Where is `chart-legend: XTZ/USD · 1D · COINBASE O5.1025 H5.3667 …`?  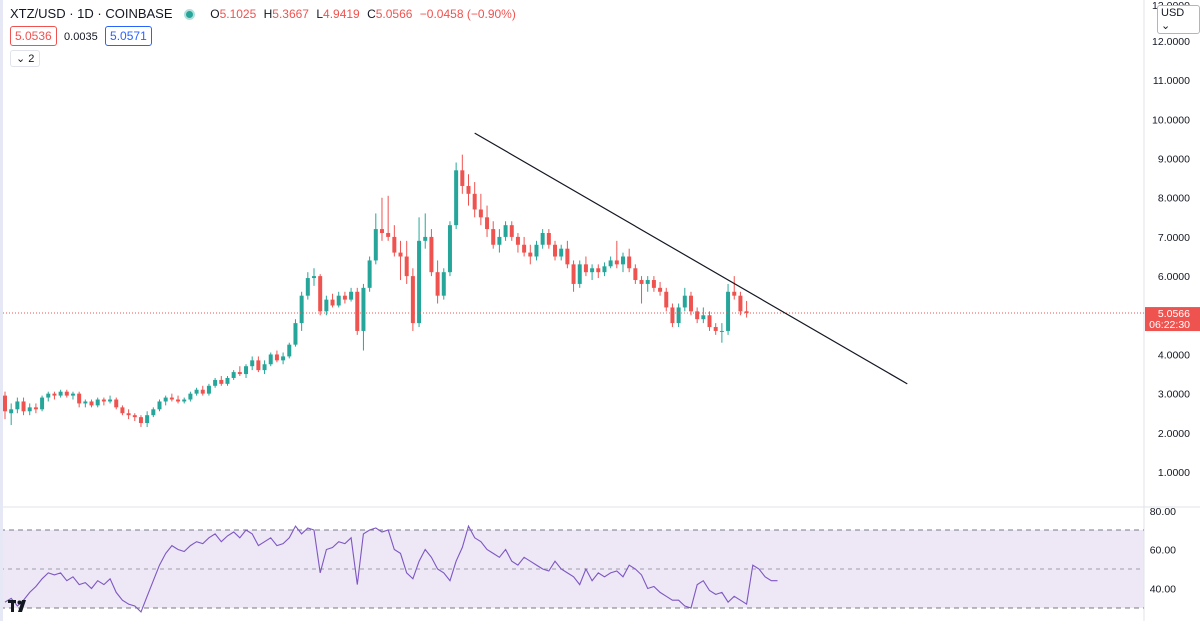
chart-legend: XTZ/USD · 1D · COINBASE O5.1025 H5.3667 … is located at coordinates (263, 14).